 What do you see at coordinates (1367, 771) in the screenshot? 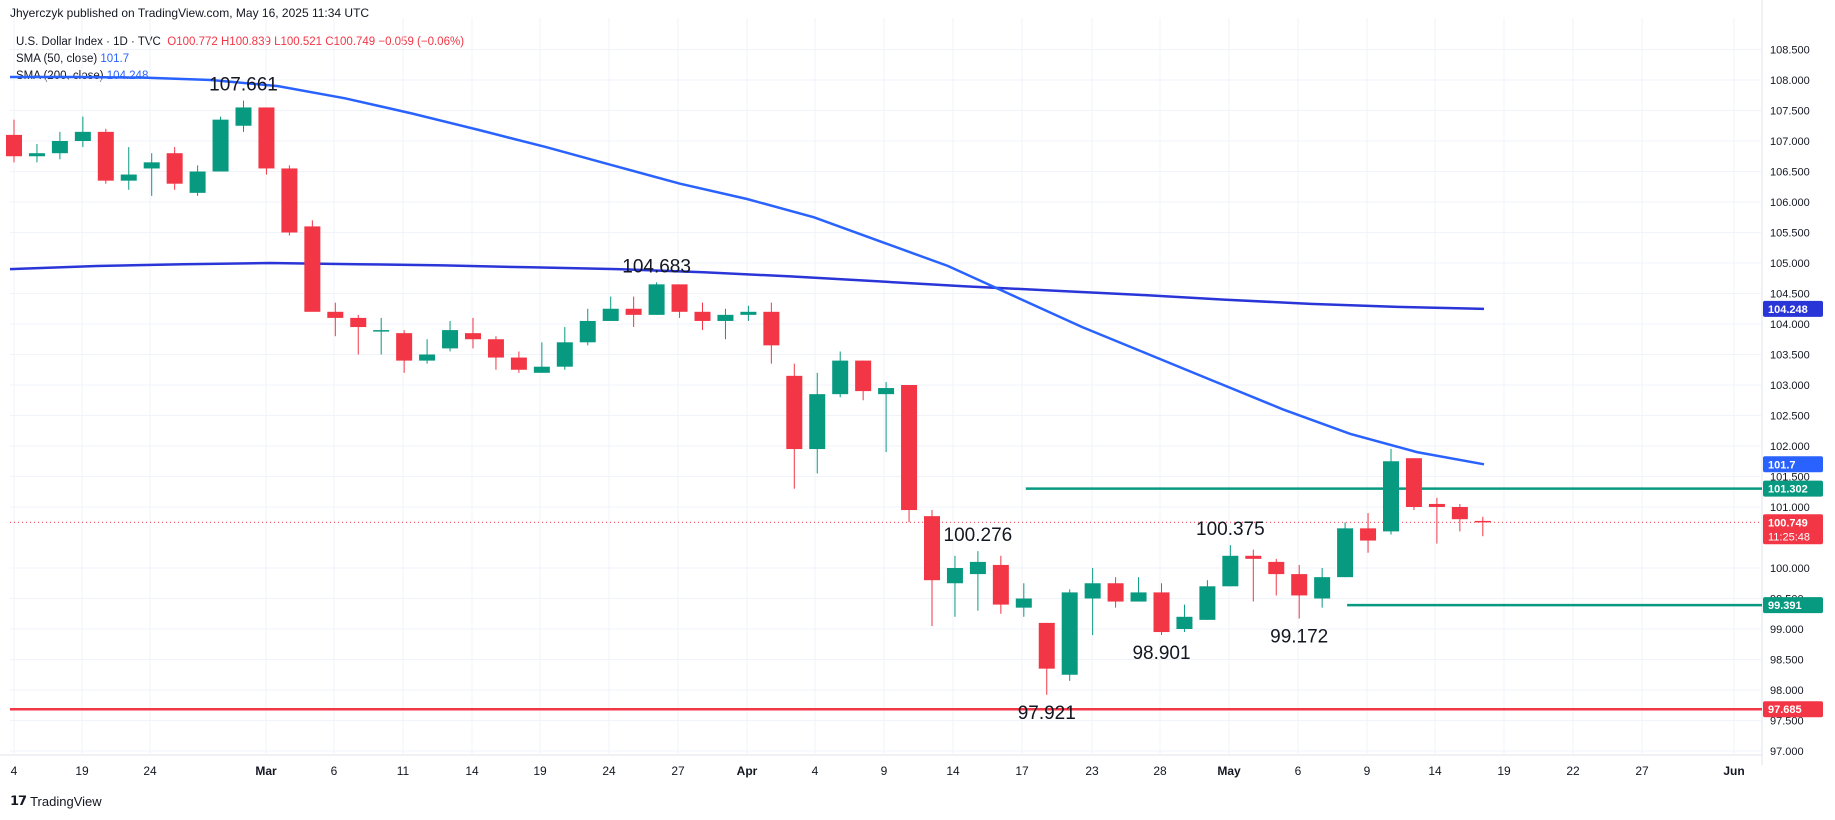
I see `x-tick-label: 9` at bounding box center [1367, 771].